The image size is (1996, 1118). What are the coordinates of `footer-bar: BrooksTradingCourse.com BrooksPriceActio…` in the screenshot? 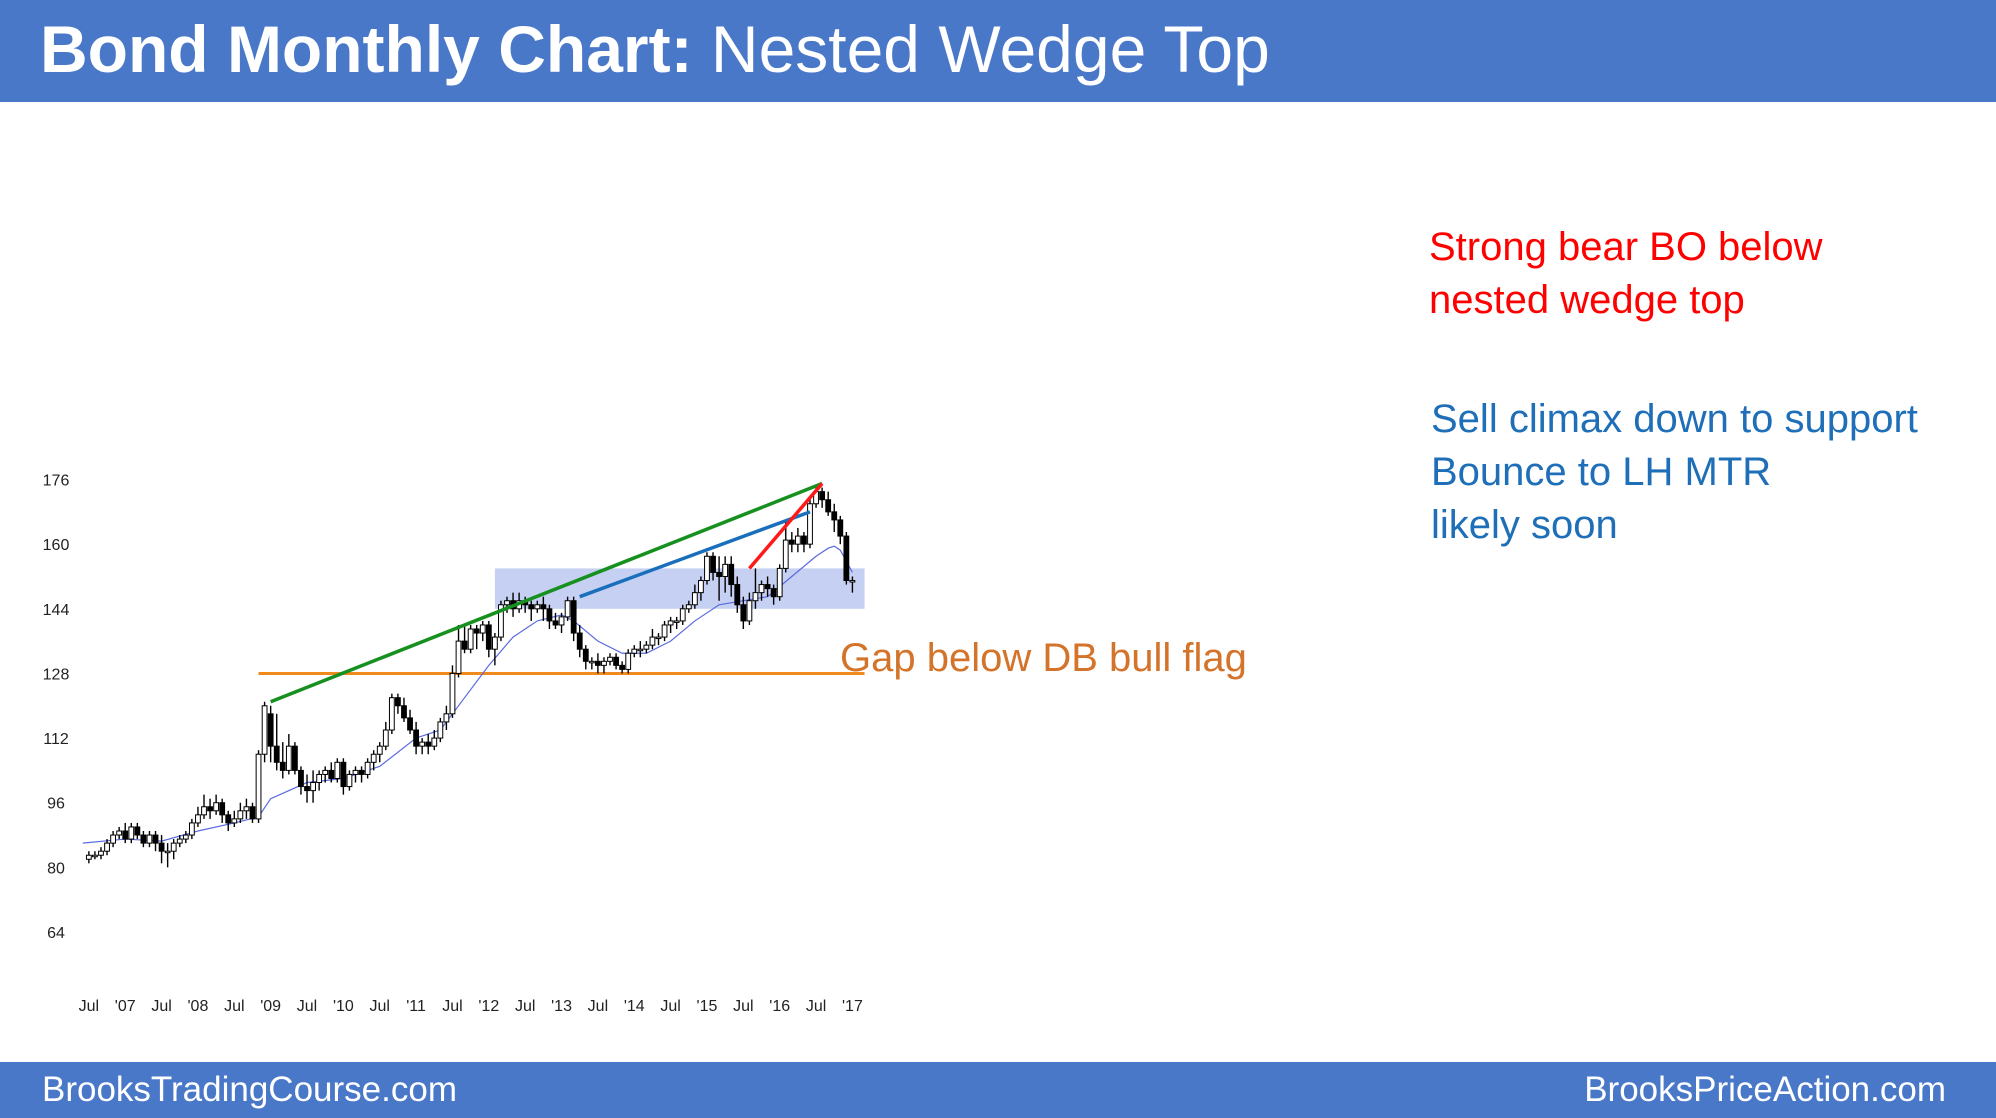 It's located at (998, 1090).